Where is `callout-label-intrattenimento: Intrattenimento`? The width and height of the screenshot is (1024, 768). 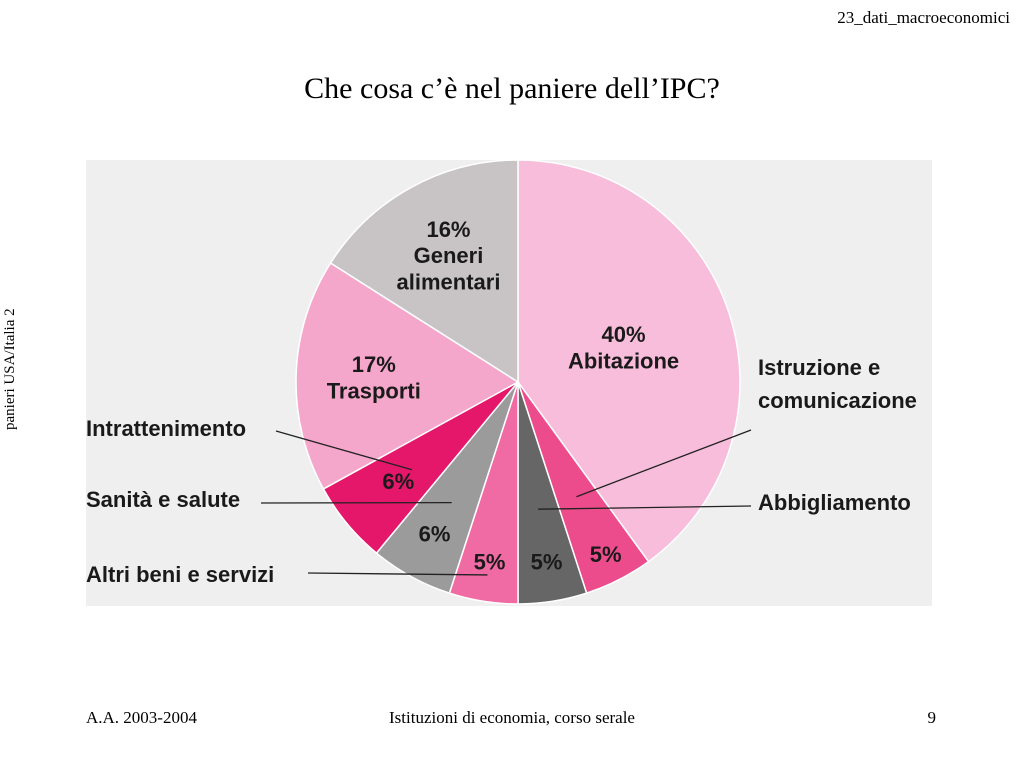 callout-label-intrattenimento: Intrattenimento is located at coordinates (166, 428).